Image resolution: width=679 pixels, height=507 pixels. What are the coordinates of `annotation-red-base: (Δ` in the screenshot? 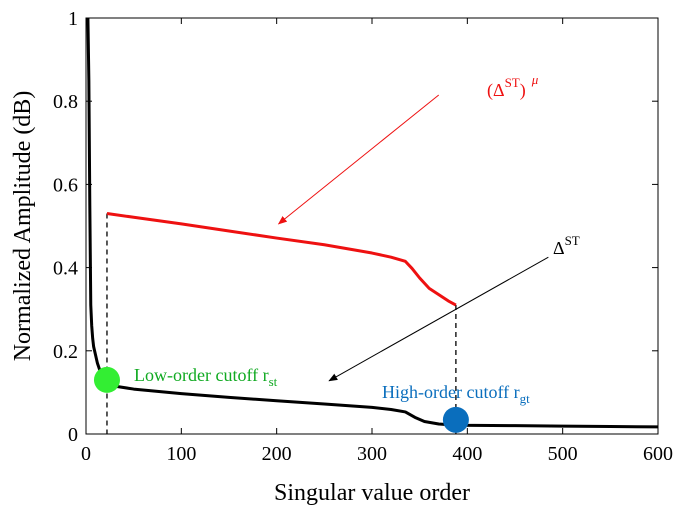 It's located at (496, 90).